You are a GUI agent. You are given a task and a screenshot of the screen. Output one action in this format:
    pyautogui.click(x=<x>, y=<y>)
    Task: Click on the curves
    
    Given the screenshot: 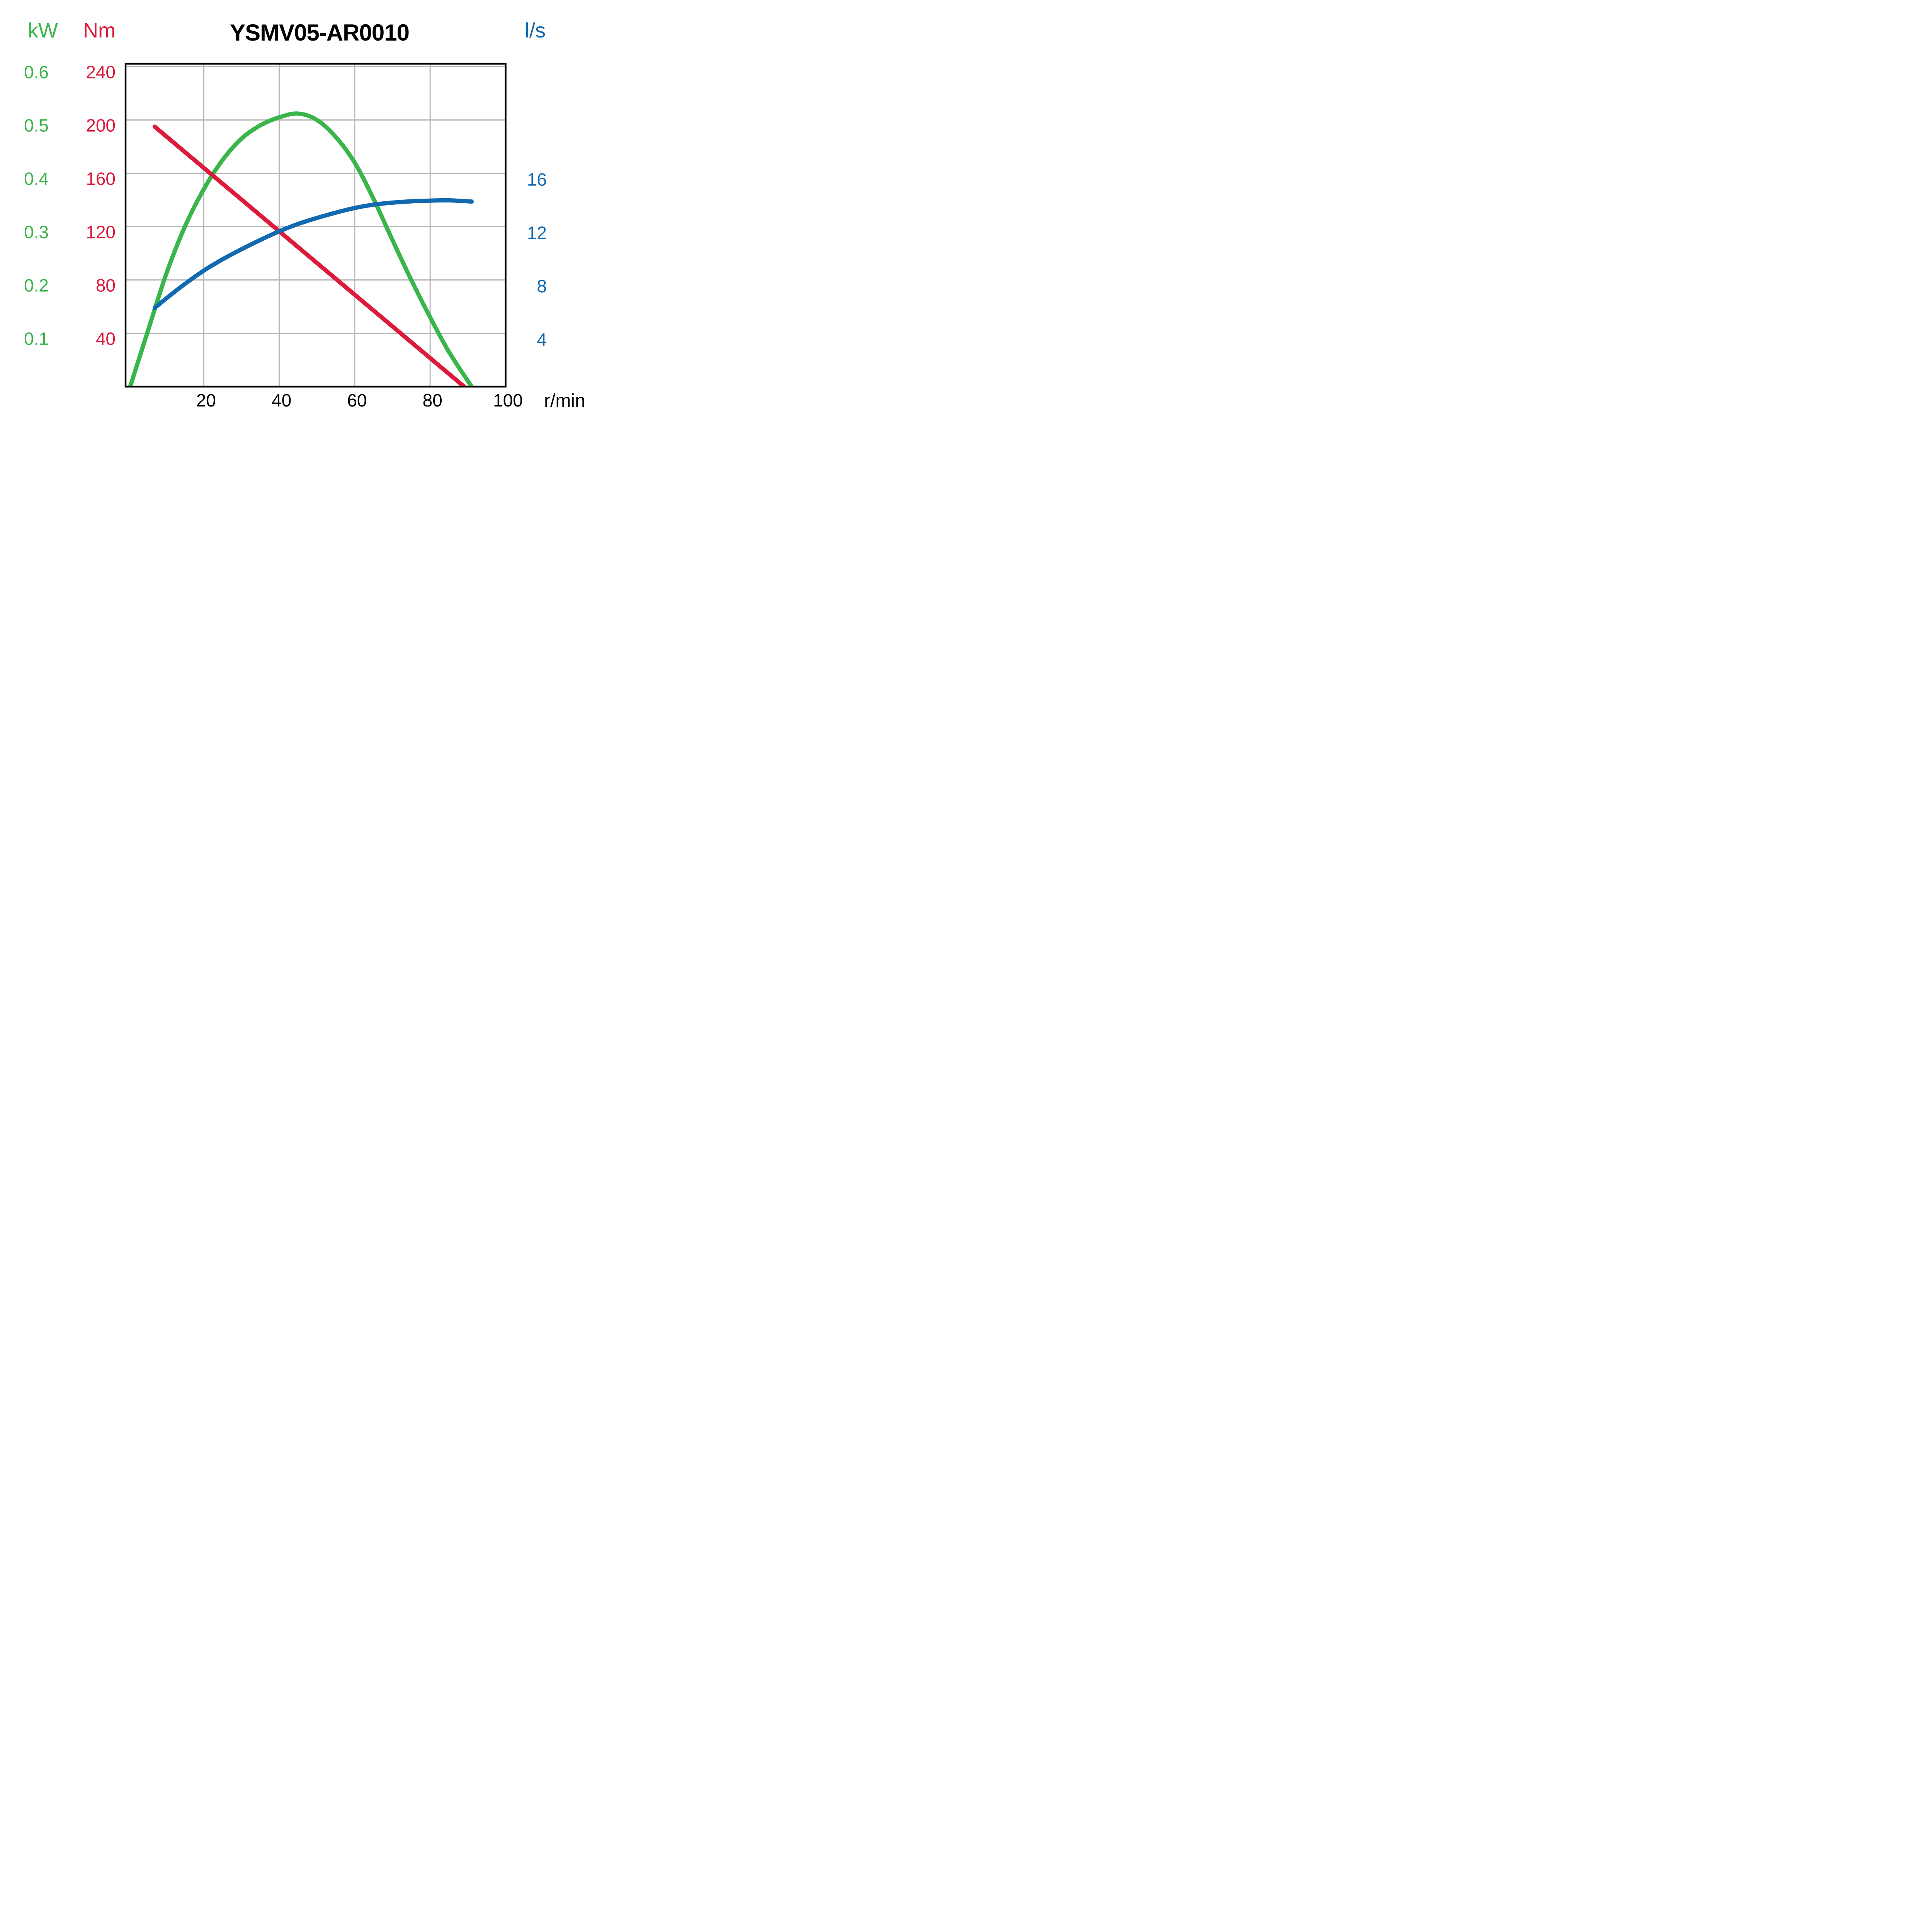 What is the action you would take?
    pyautogui.click(x=301, y=248)
    